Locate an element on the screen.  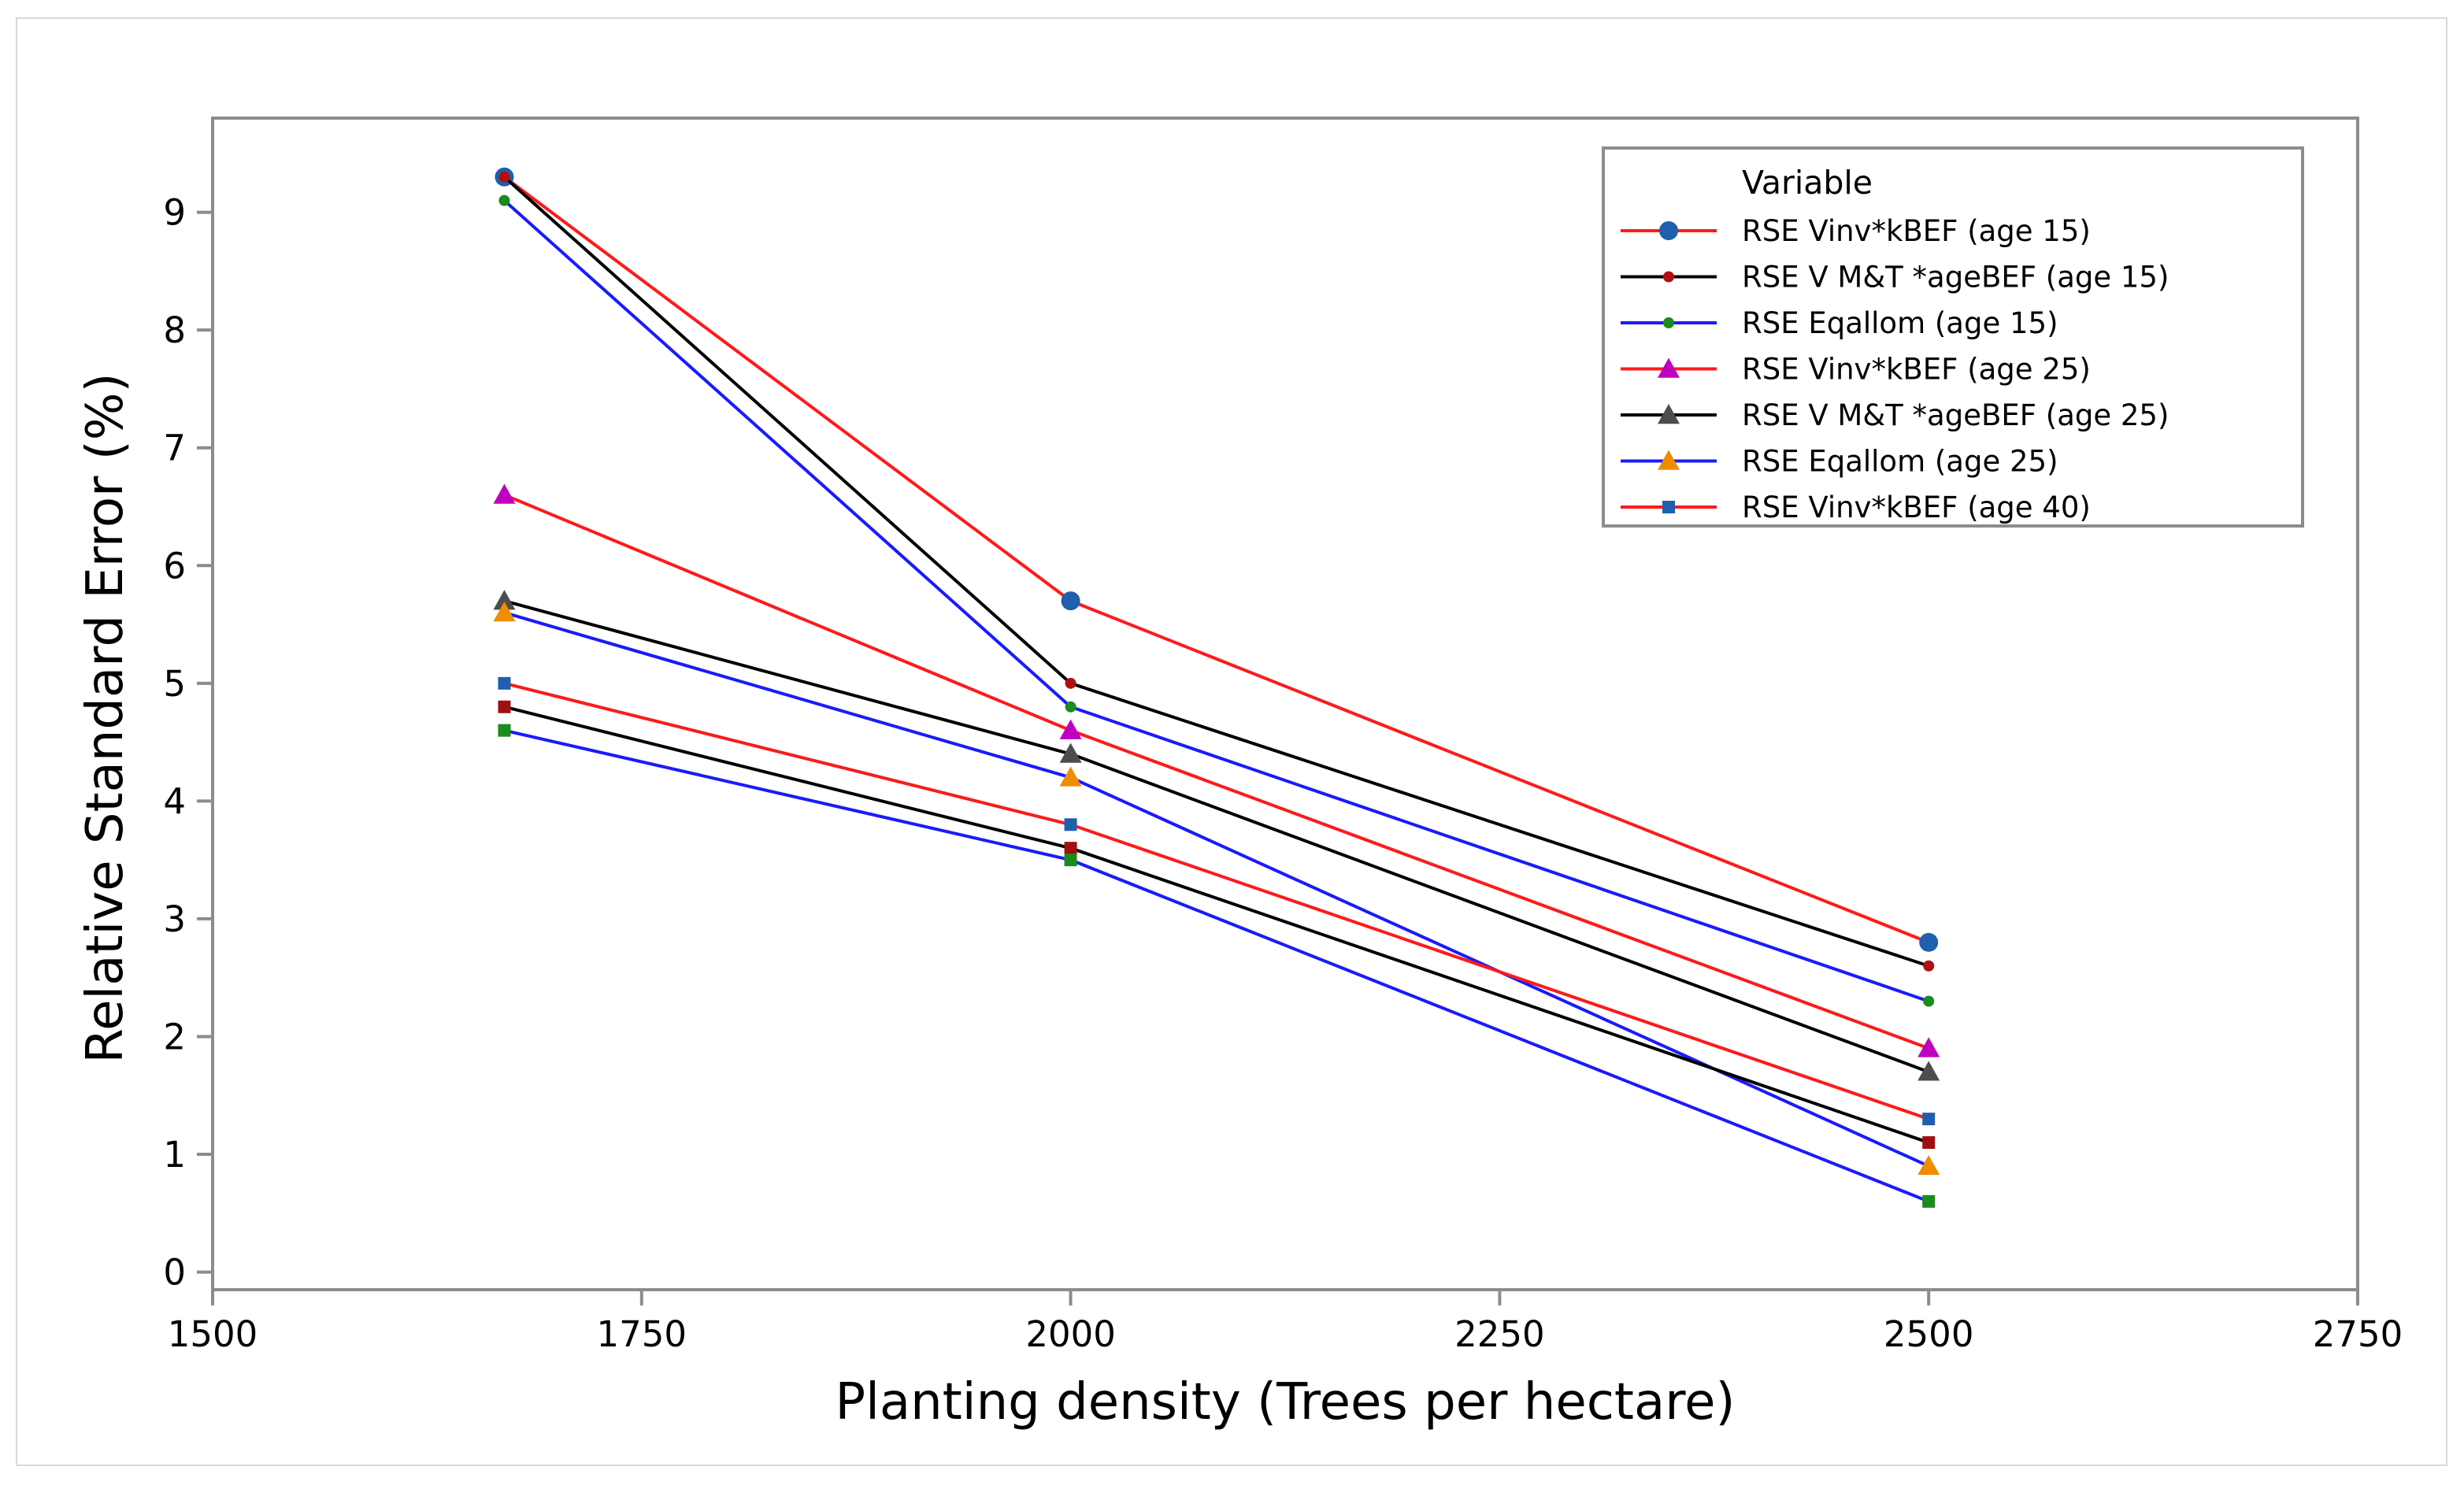
legend-label: RSE Vinv*kBEF (age 15) is located at coordinates (1916, 231).